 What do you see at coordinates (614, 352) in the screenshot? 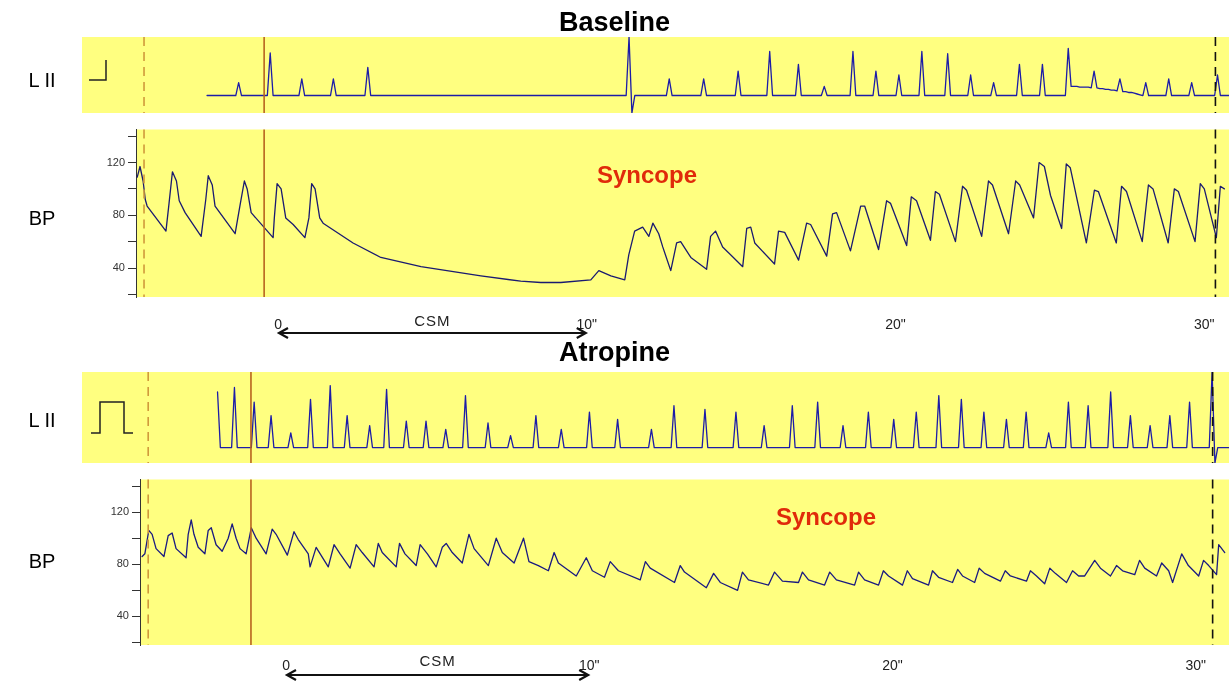
I see `chart-title: Atropine` at bounding box center [614, 352].